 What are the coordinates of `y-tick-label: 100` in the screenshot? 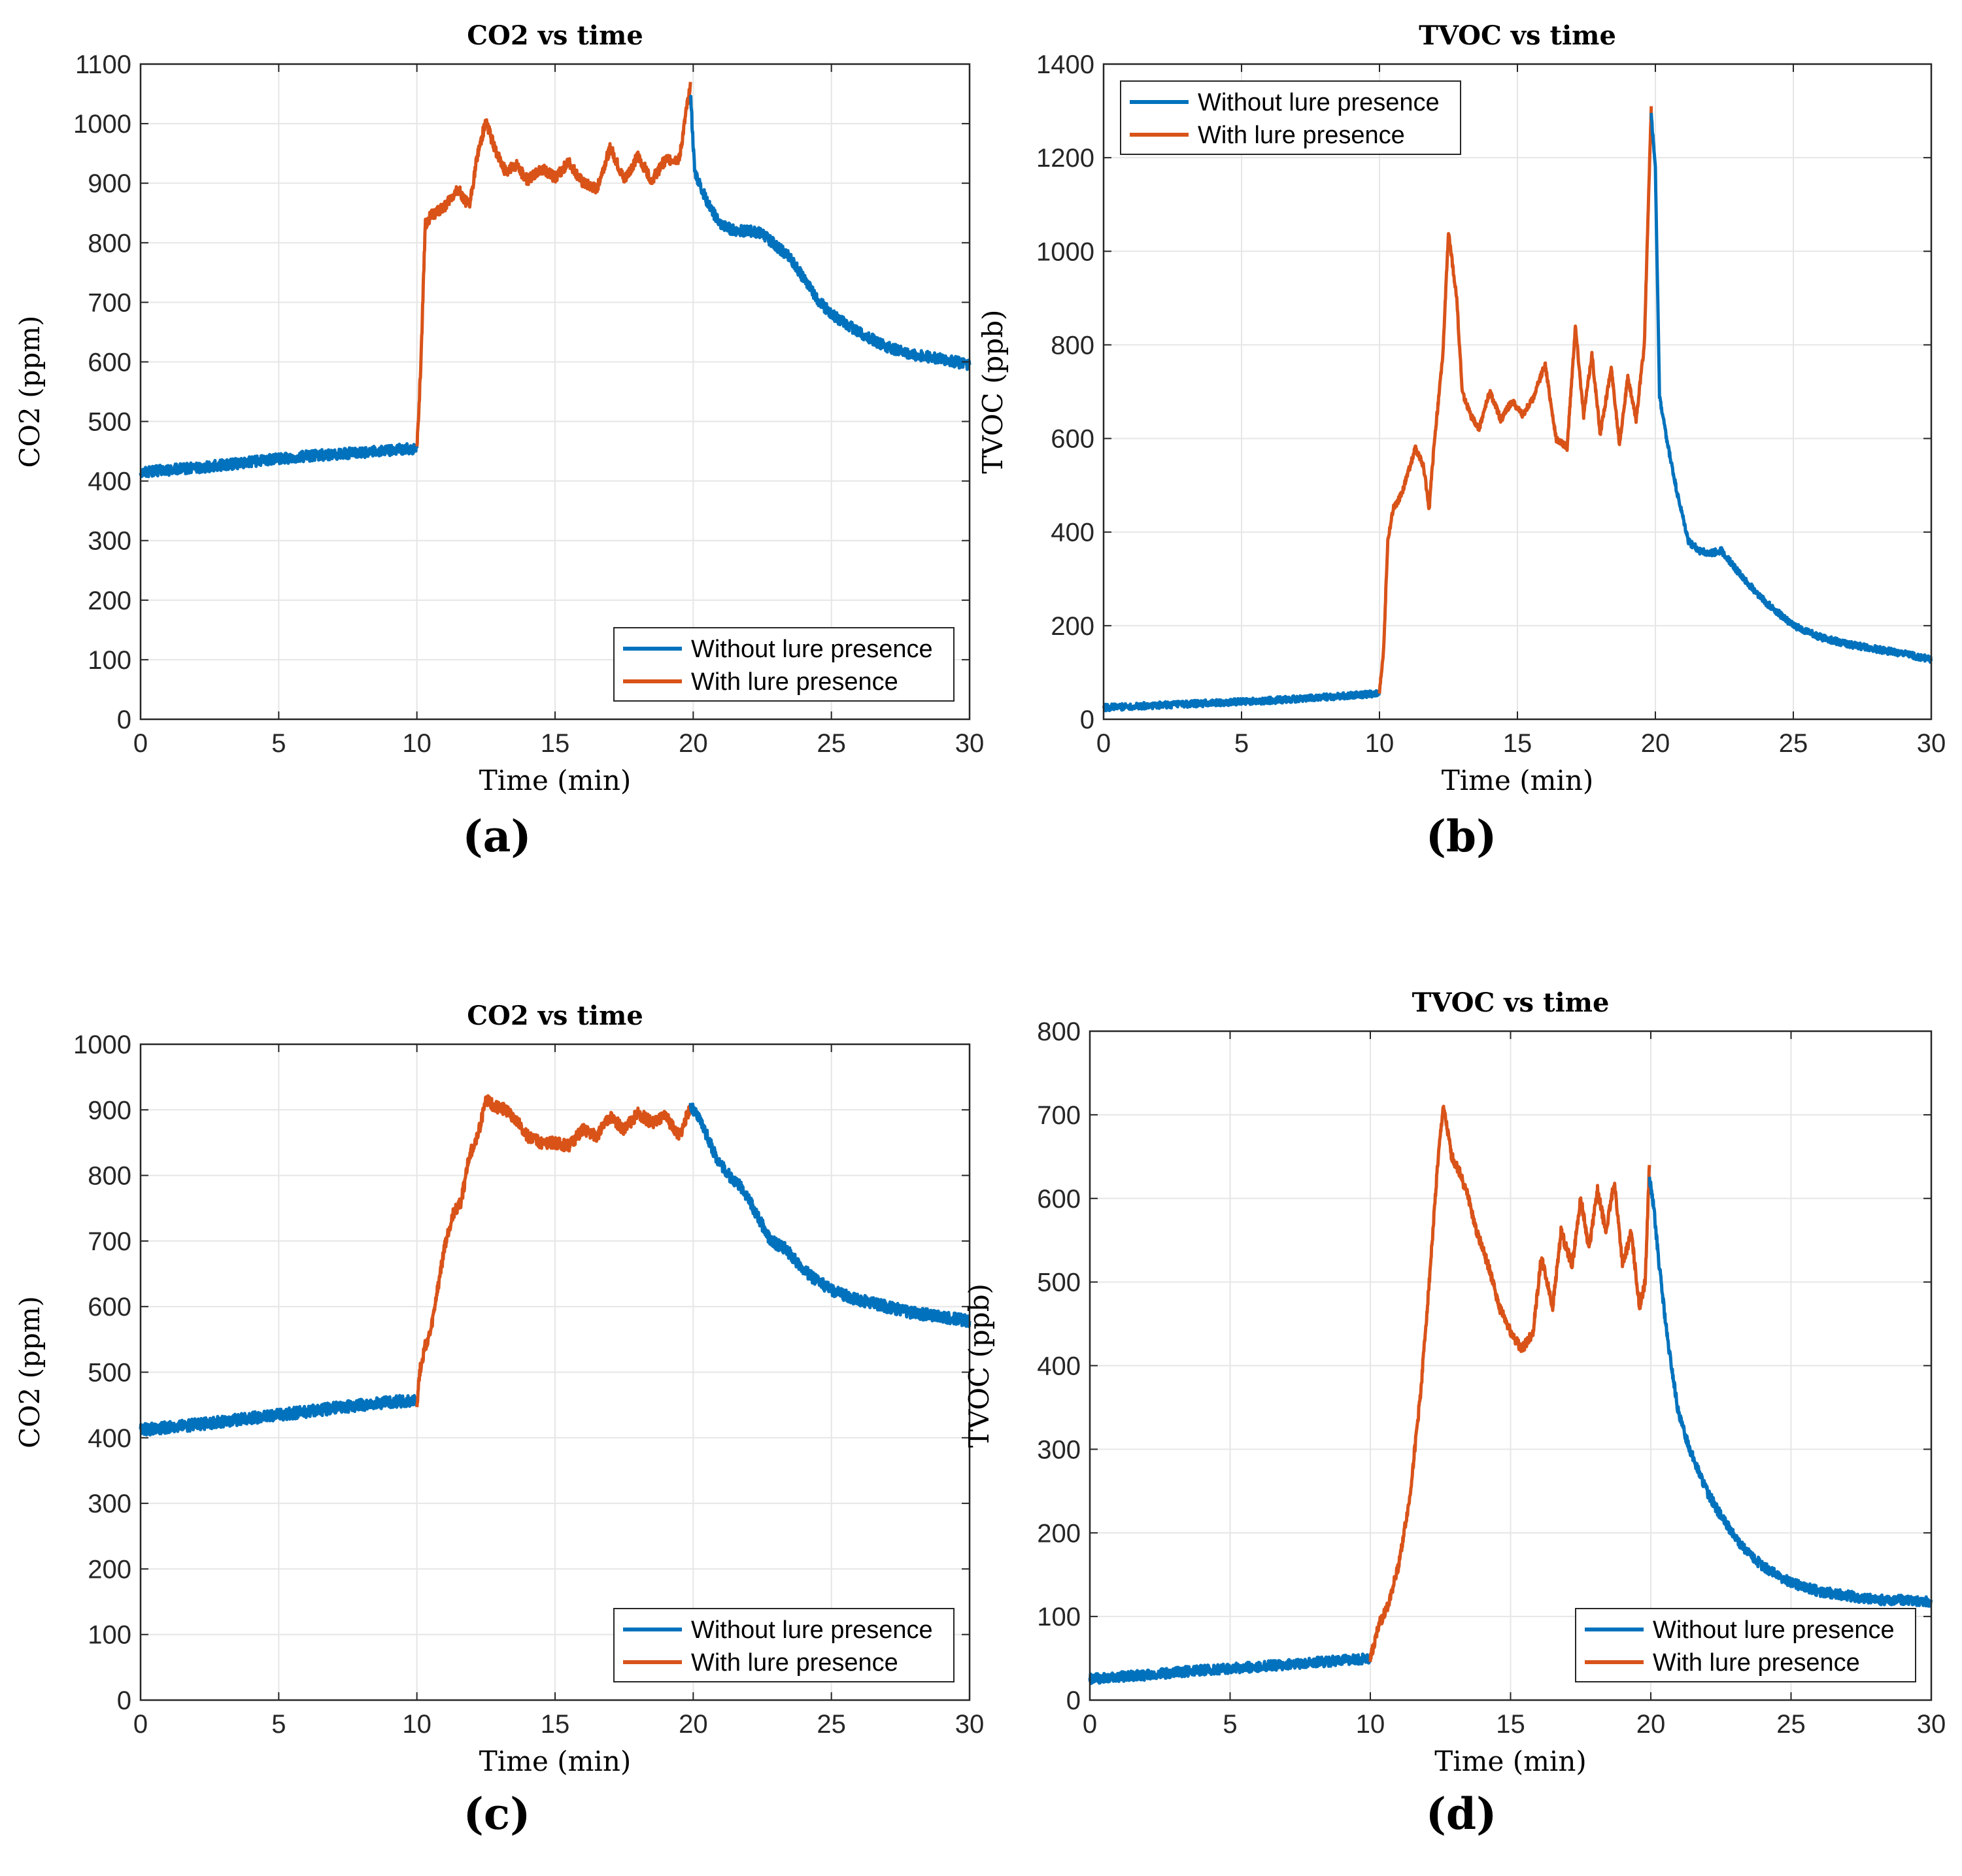 It's located at (109, 1636).